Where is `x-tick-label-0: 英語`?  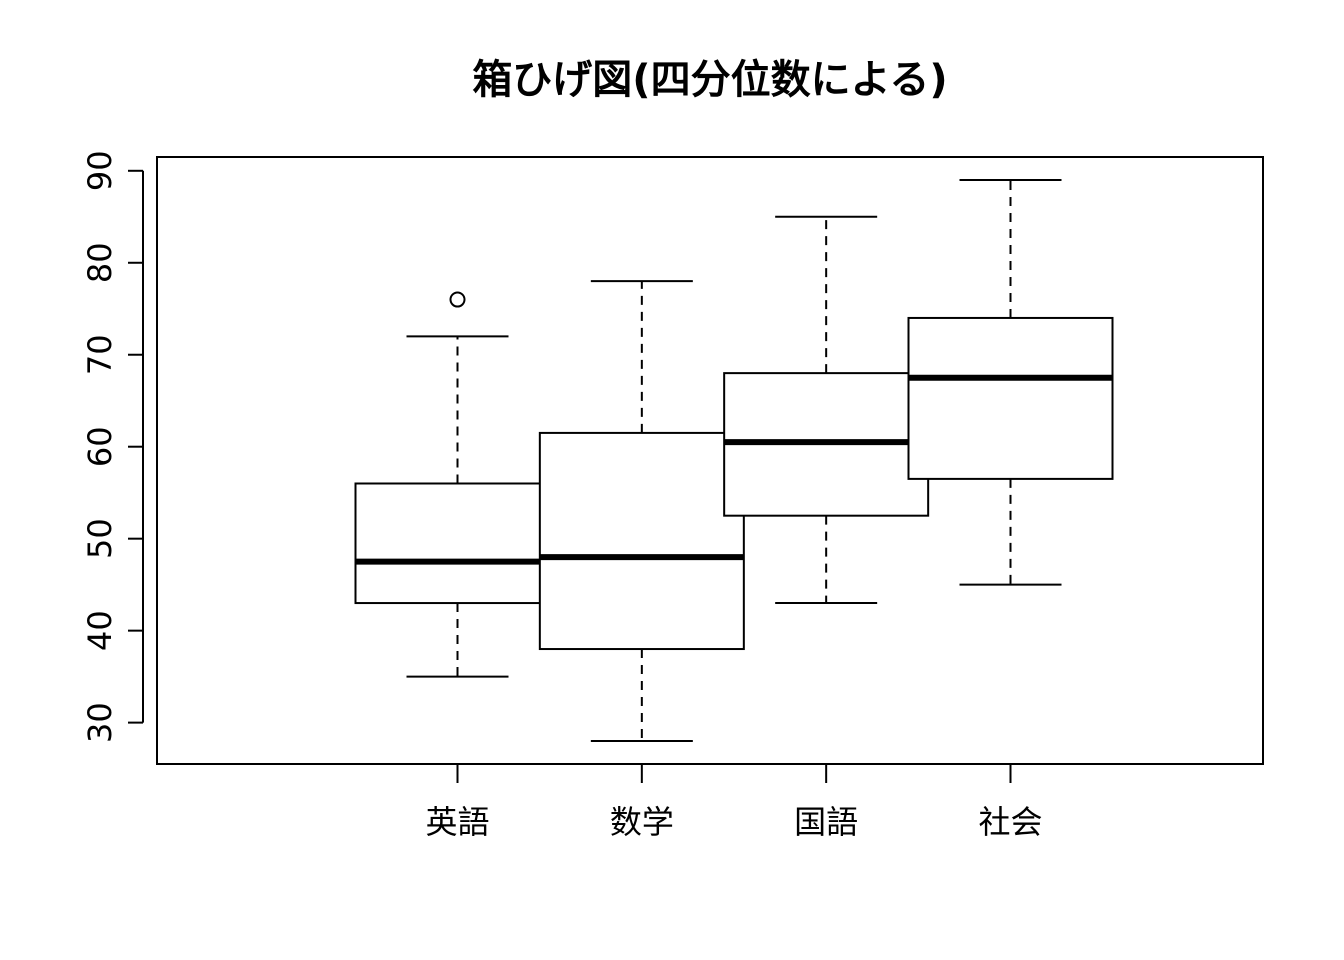
x-tick-label-0: 英語 is located at coordinates (457, 822).